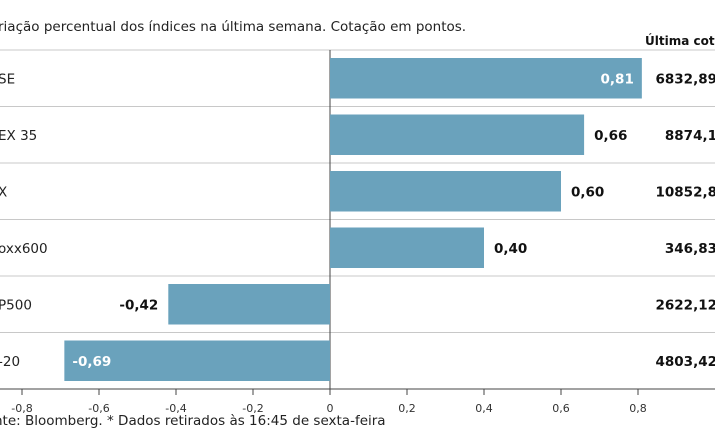 Image resolution: width=715 pixels, height=445 pixels. What do you see at coordinates (175, 408) in the screenshot?
I see `x-tick-label: -0,4` at bounding box center [175, 408].